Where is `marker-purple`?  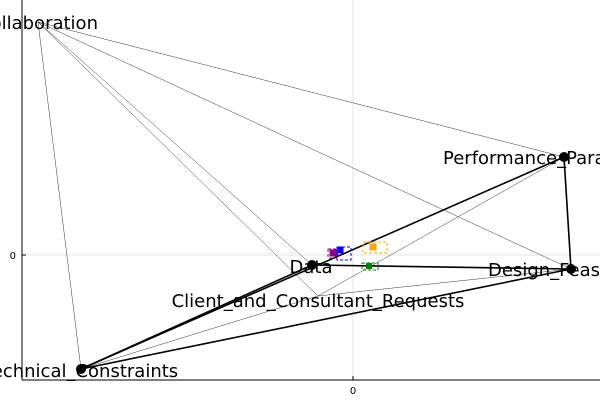
marker-purple is located at coordinates (333, 253).